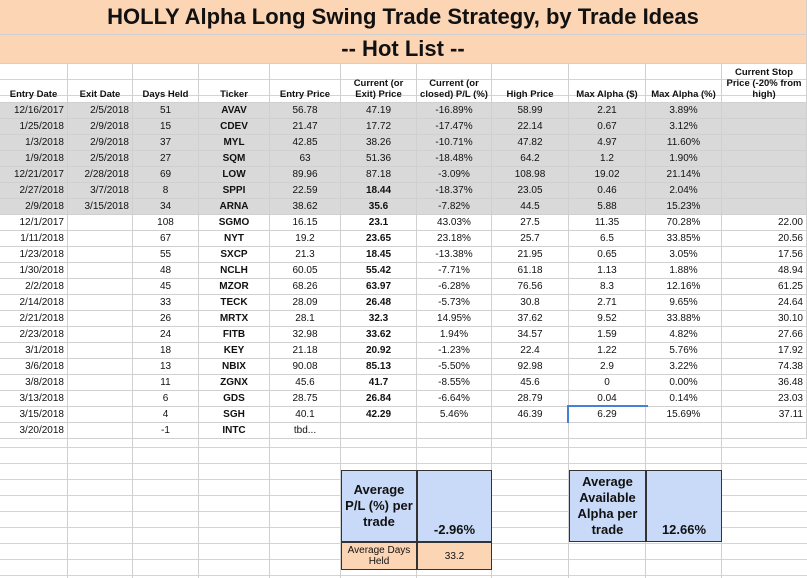 The height and width of the screenshot is (578, 807). Describe the element at coordinates (607, 383) in the screenshot. I see `cell: 0` at that location.